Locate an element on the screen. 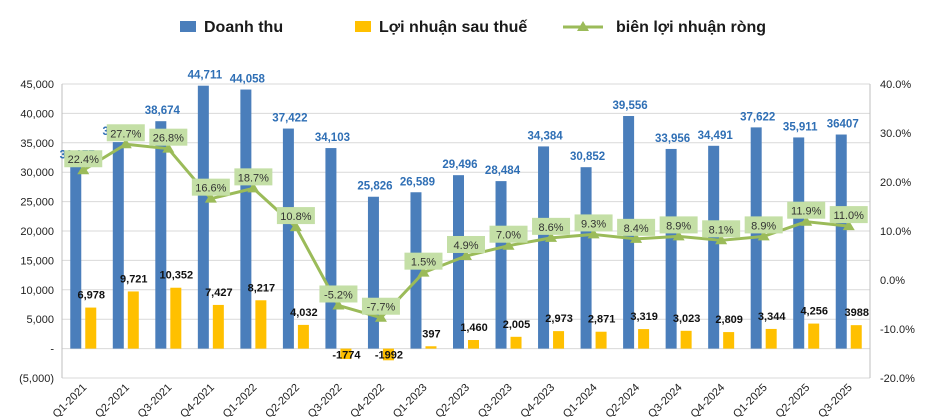 This screenshot has height=419, width=940. margin-value-label: 8.6% is located at coordinates (551, 228).